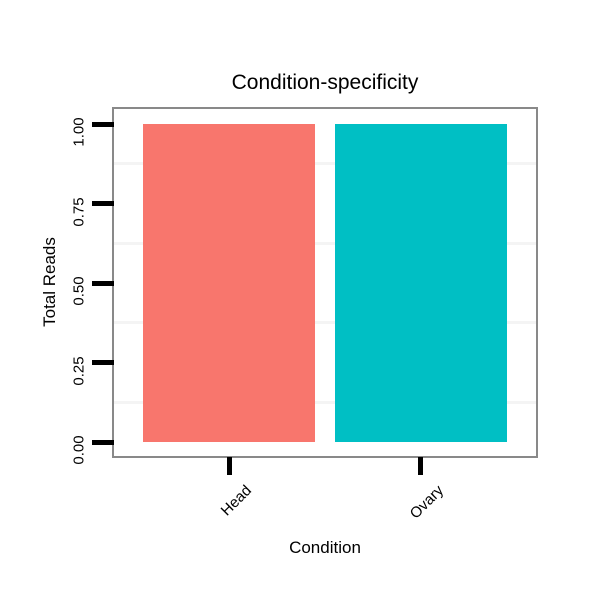 Image resolution: width=600 pixels, height=600 pixels. I want to click on y-axis-title: Total Reads, so click(49, 282).